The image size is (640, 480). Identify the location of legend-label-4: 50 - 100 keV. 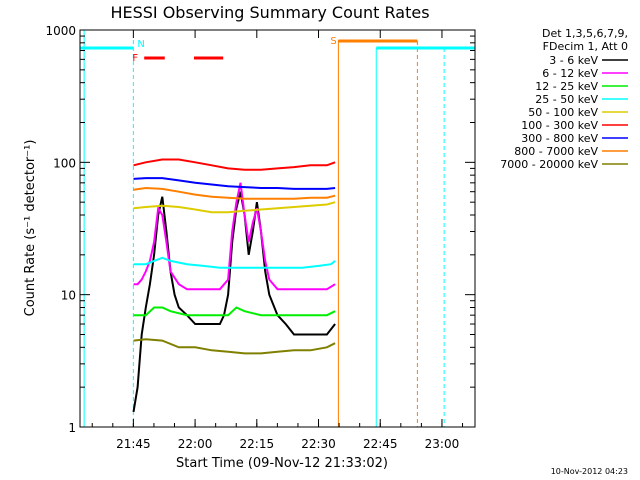
(563, 112).